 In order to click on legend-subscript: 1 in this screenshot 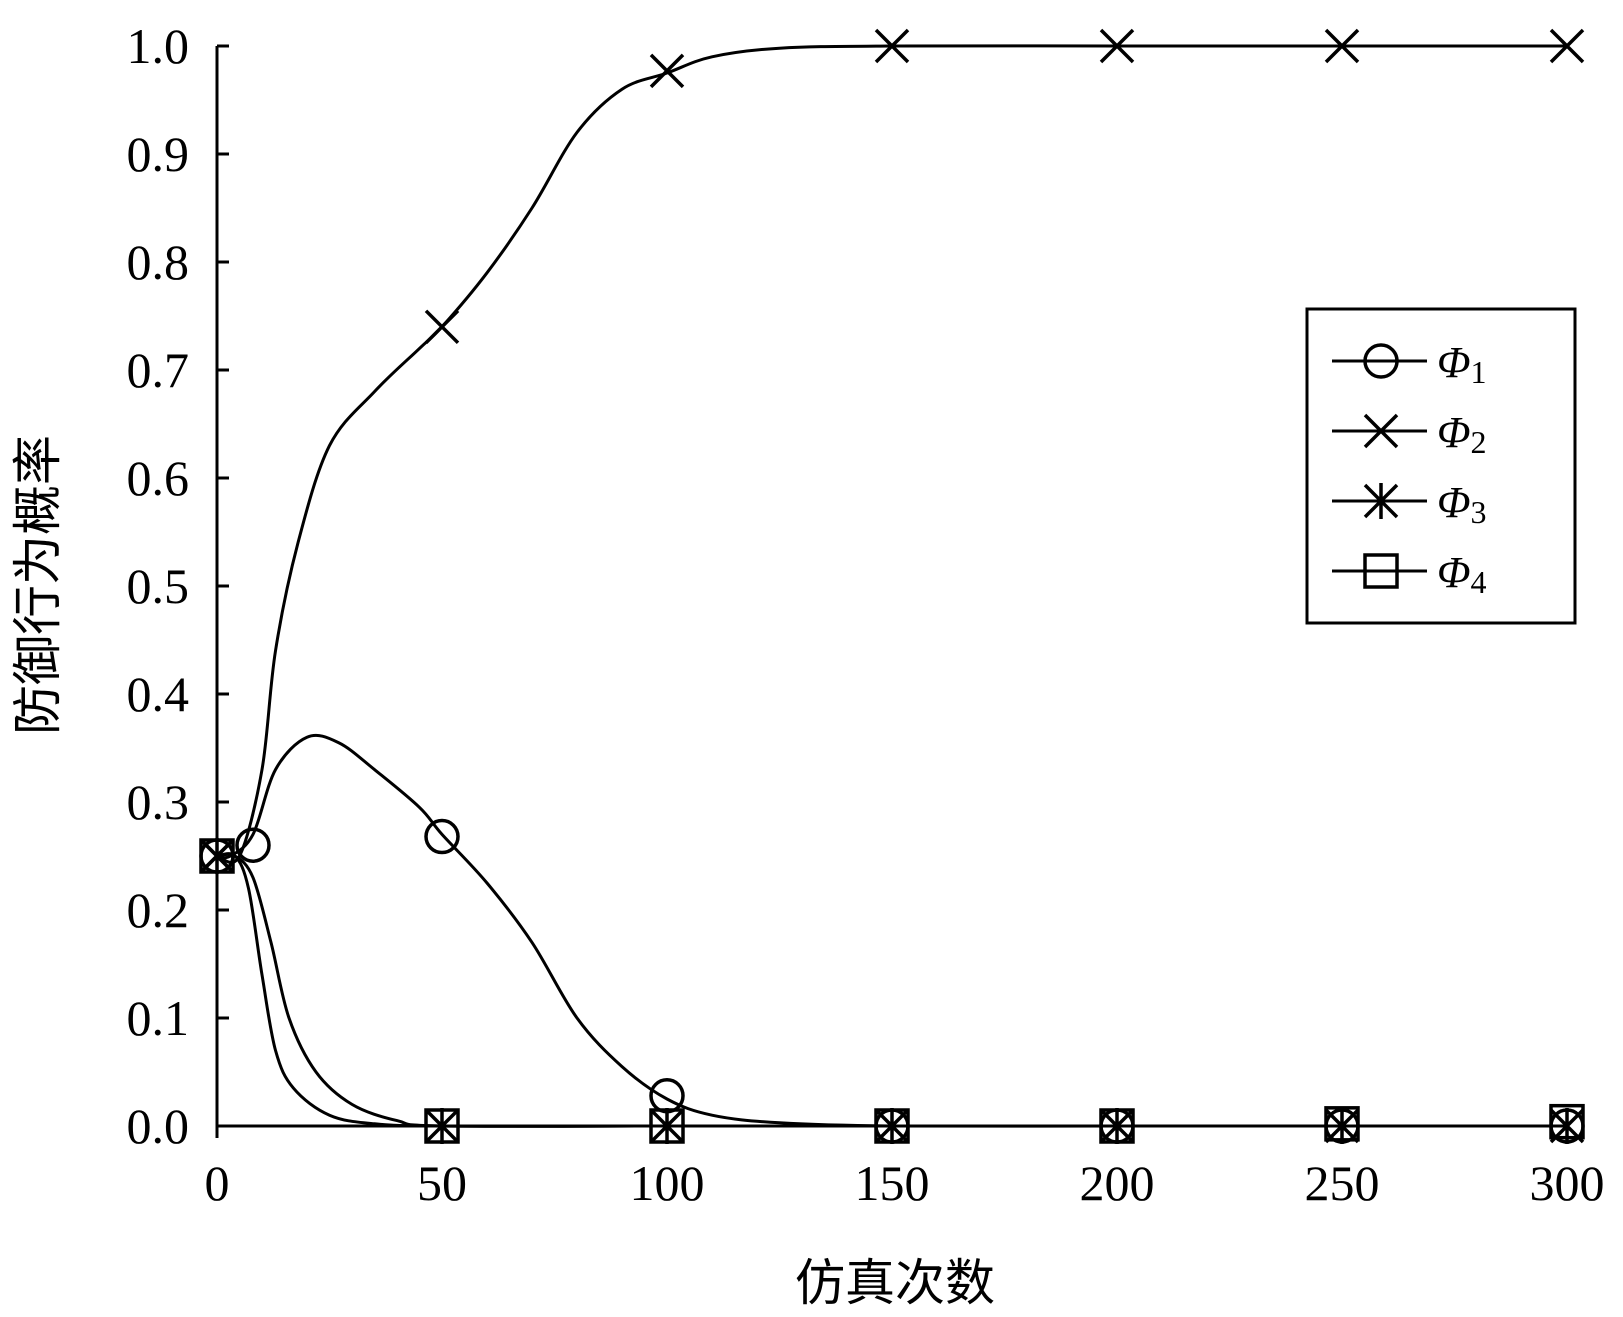, I will do `click(1479, 372)`.